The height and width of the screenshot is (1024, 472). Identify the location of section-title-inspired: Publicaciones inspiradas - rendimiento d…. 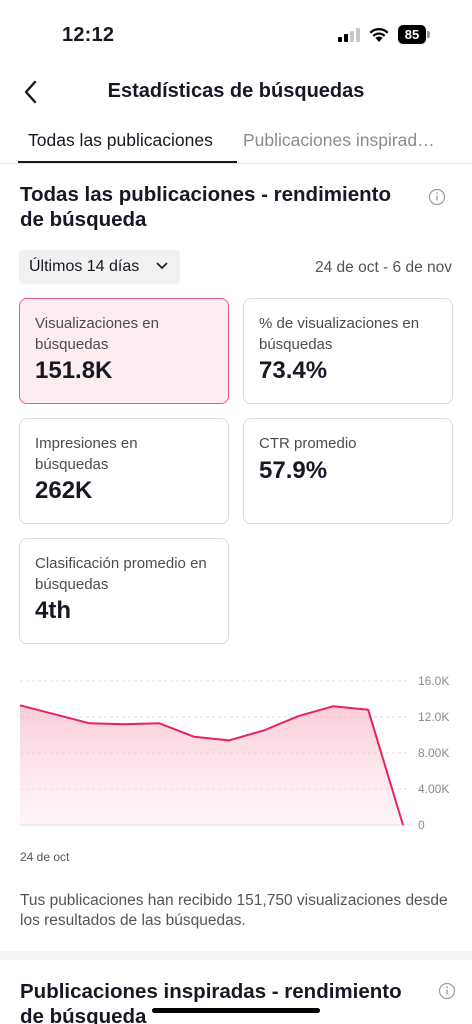
(211, 1002).